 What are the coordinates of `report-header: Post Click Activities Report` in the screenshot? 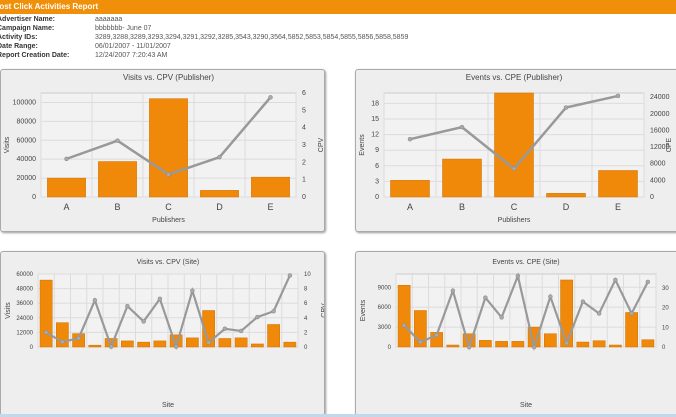 It's located at (338, 7).